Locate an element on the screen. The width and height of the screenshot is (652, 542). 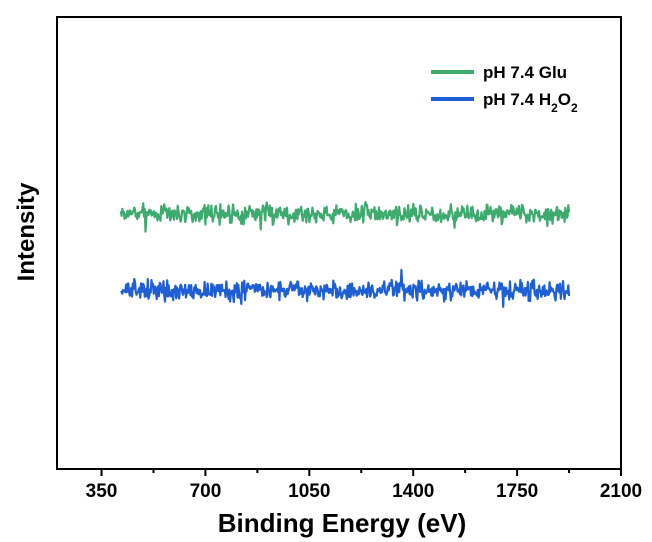
x-tick-label: 700 is located at coordinates (206, 491).